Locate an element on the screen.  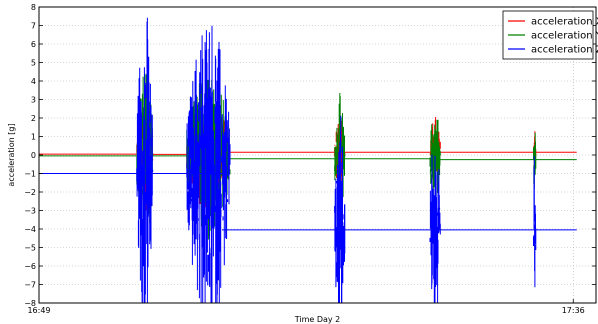
y-tick-label: −1 is located at coordinates (30, 174).